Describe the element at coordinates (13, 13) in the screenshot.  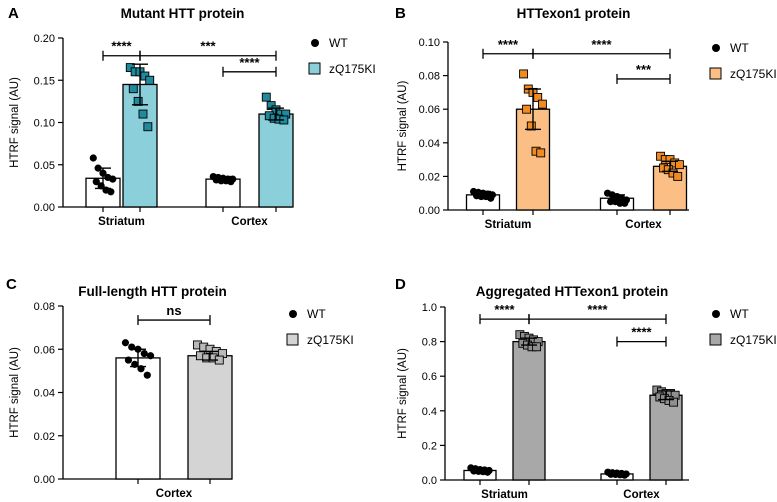
I see `panel-letter: A` at that location.